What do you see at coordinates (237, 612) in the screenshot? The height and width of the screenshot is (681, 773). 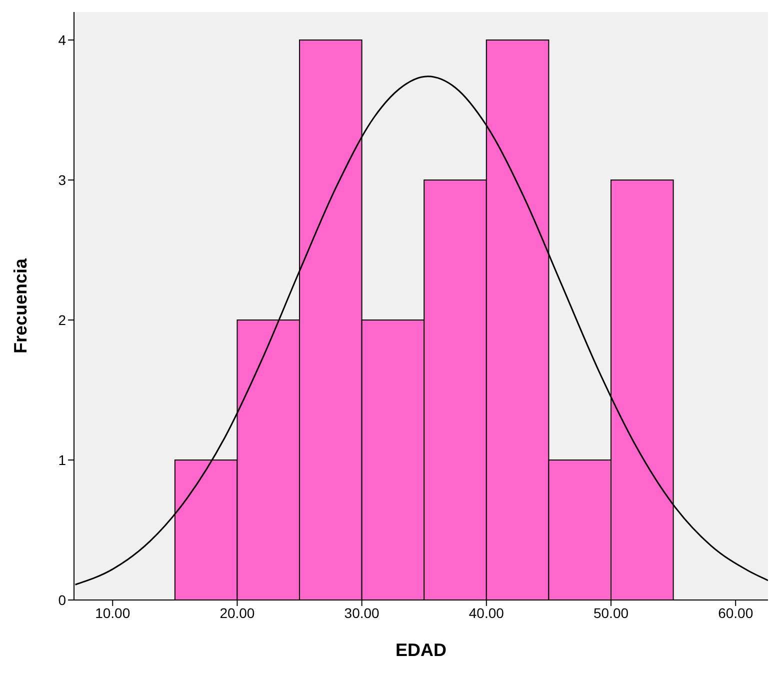 I see `x-tick-label: 20.00` at bounding box center [237, 612].